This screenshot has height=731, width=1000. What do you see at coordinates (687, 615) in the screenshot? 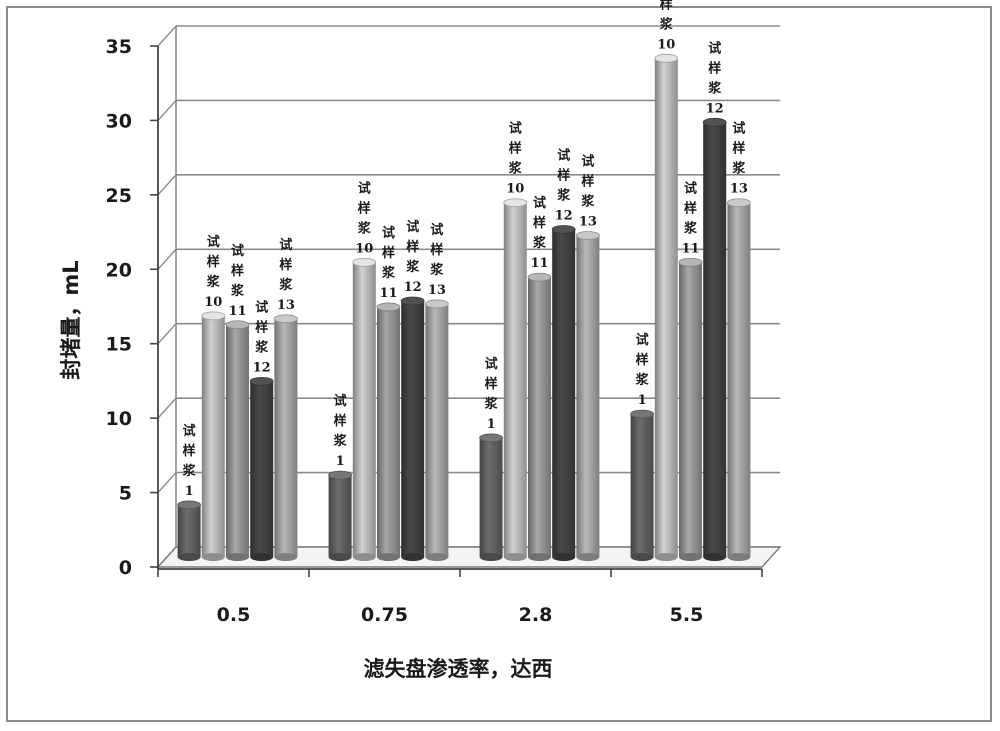
I see `x-tick-label: 5.5` at bounding box center [687, 615].